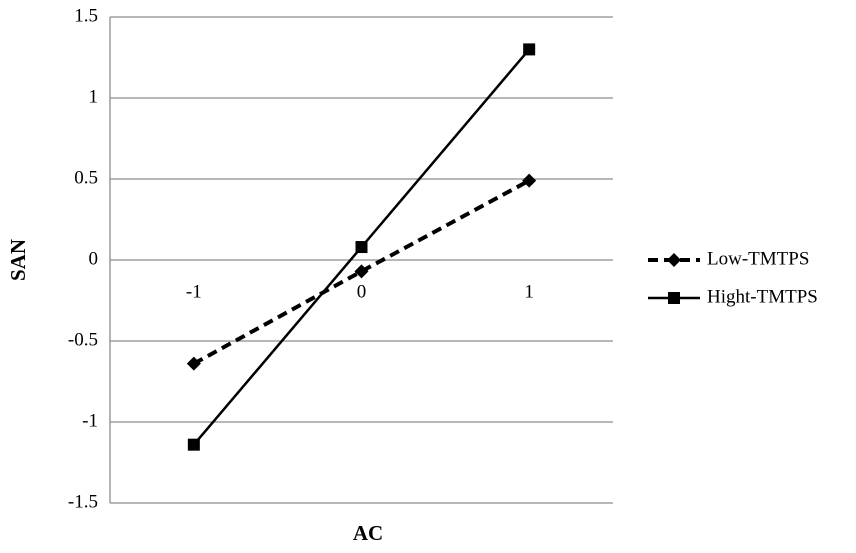 This screenshot has width=856, height=553. I want to click on x-tick-label: -1, so click(194, 291).